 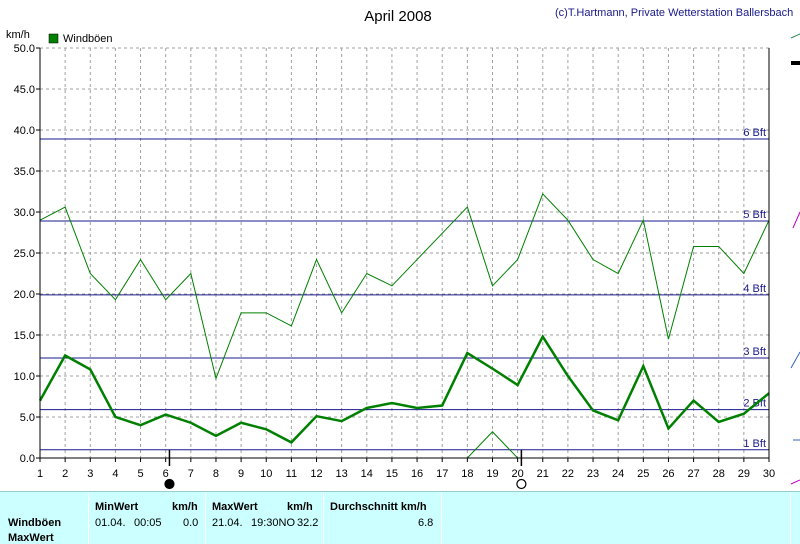 I want to click on new-moon-icon, so click(x=169, y=484).